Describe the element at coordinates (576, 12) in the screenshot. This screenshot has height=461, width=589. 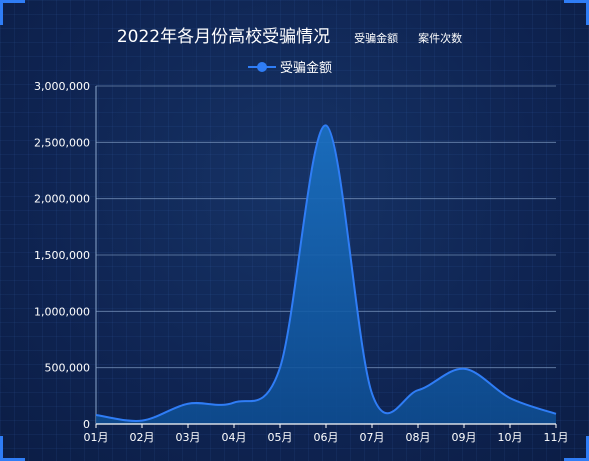
I see `corner-decoration-top-right` at that location.